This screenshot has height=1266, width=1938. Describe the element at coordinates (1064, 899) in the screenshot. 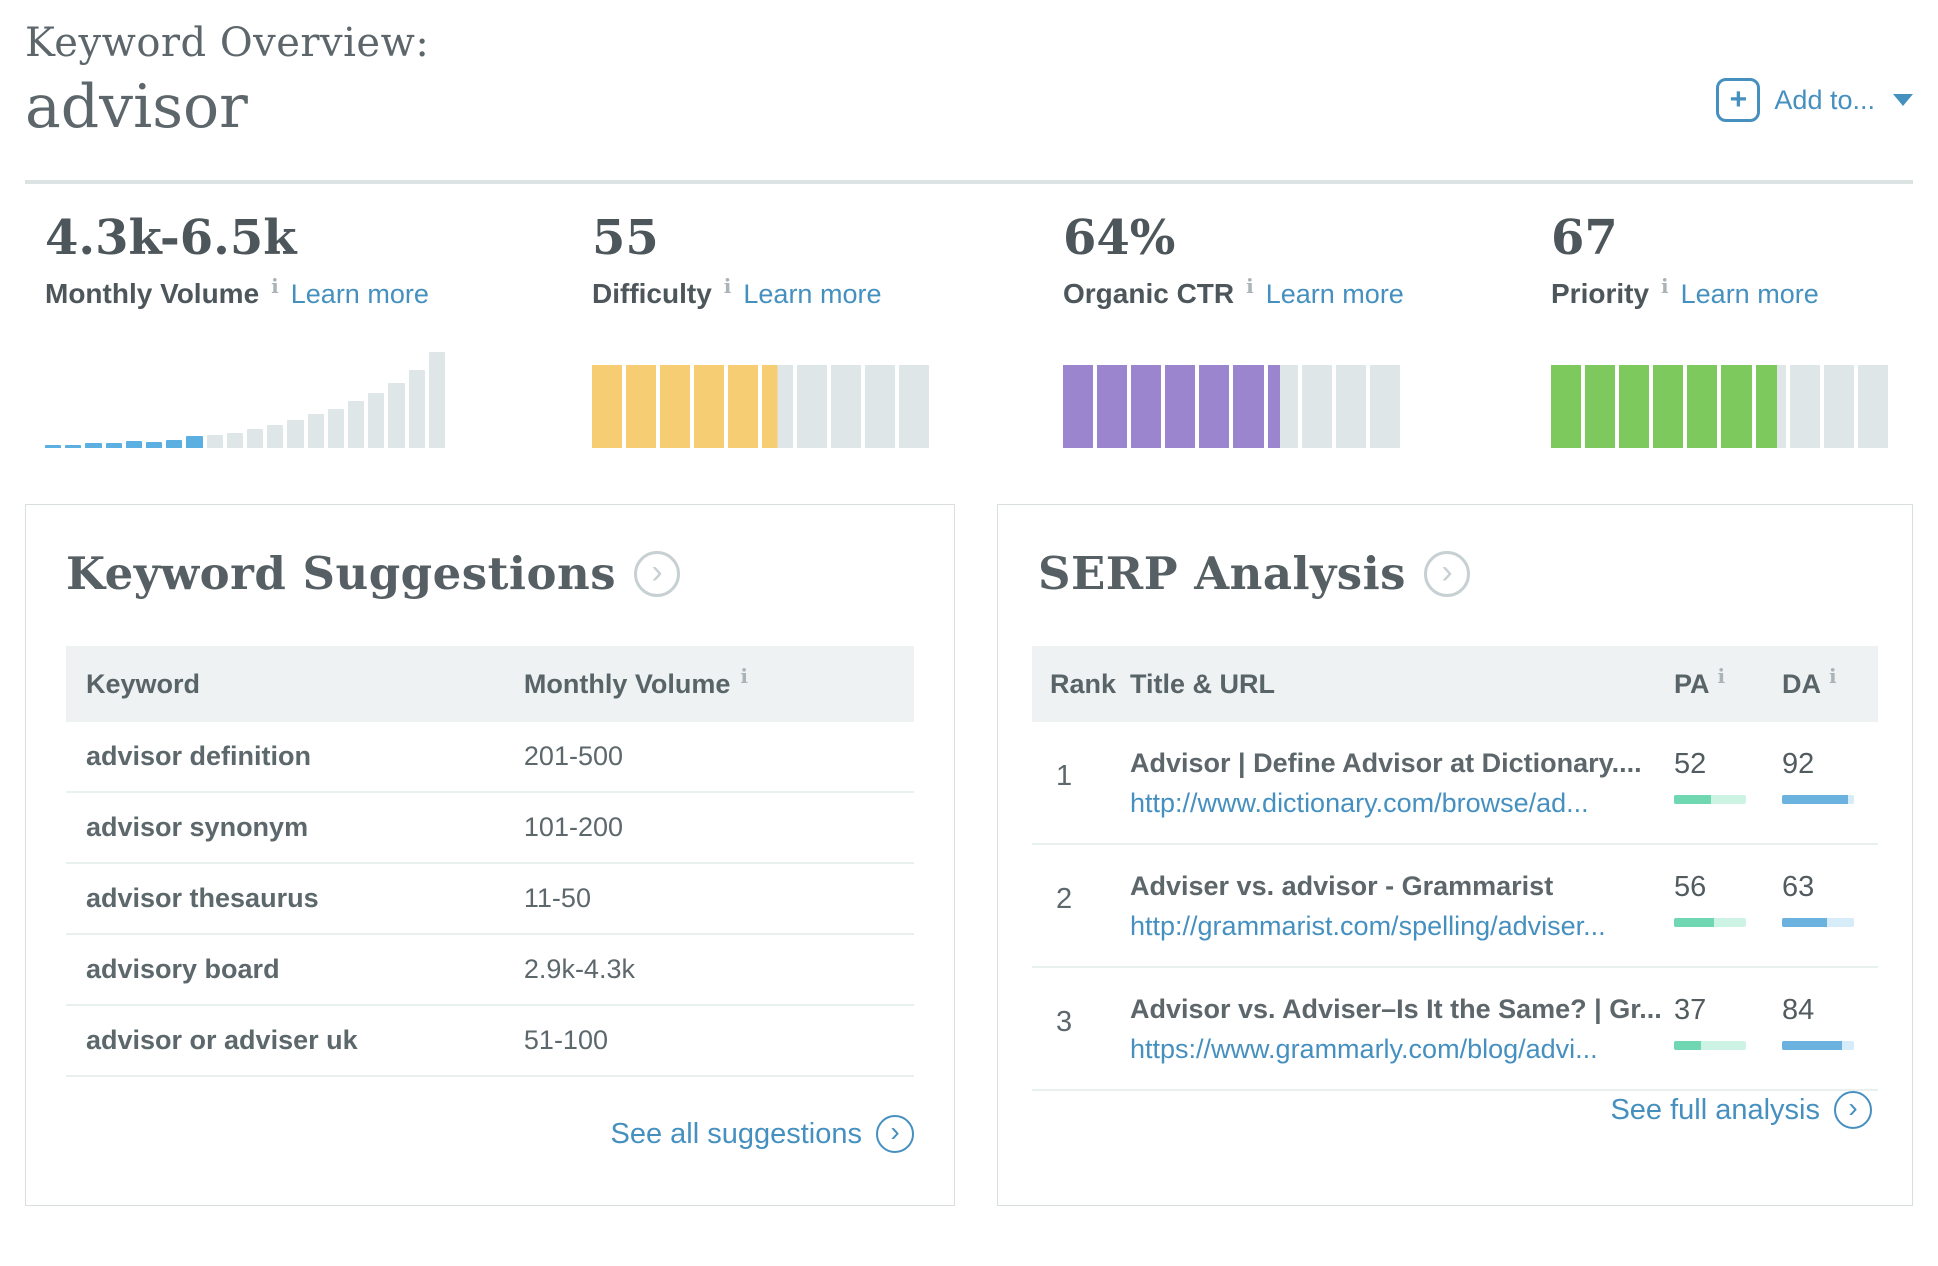

I see `rank-cell: 2` at that location.